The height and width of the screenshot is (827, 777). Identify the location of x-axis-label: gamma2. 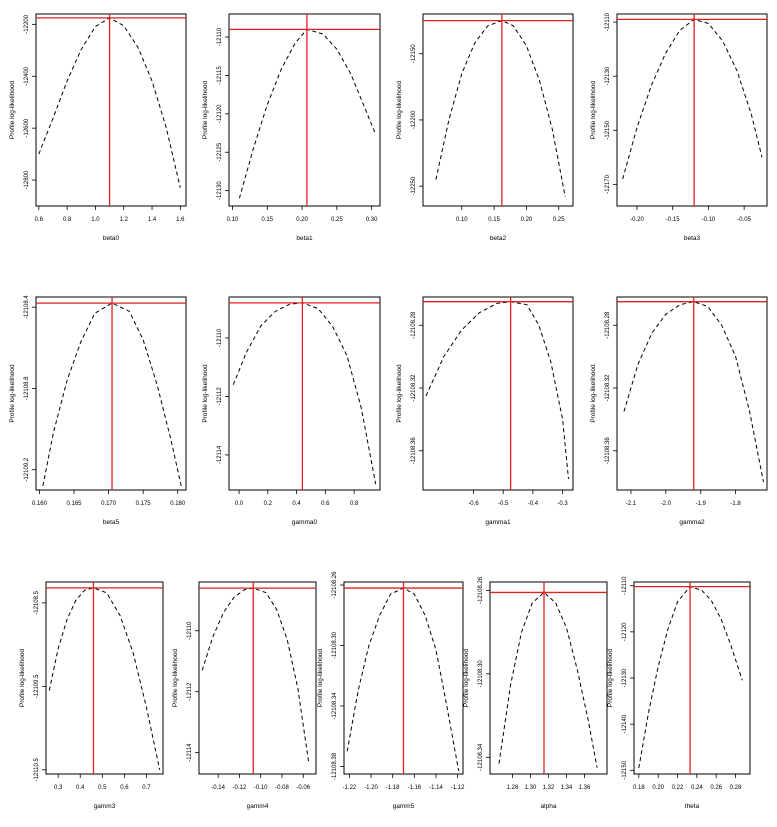
(692, 522).